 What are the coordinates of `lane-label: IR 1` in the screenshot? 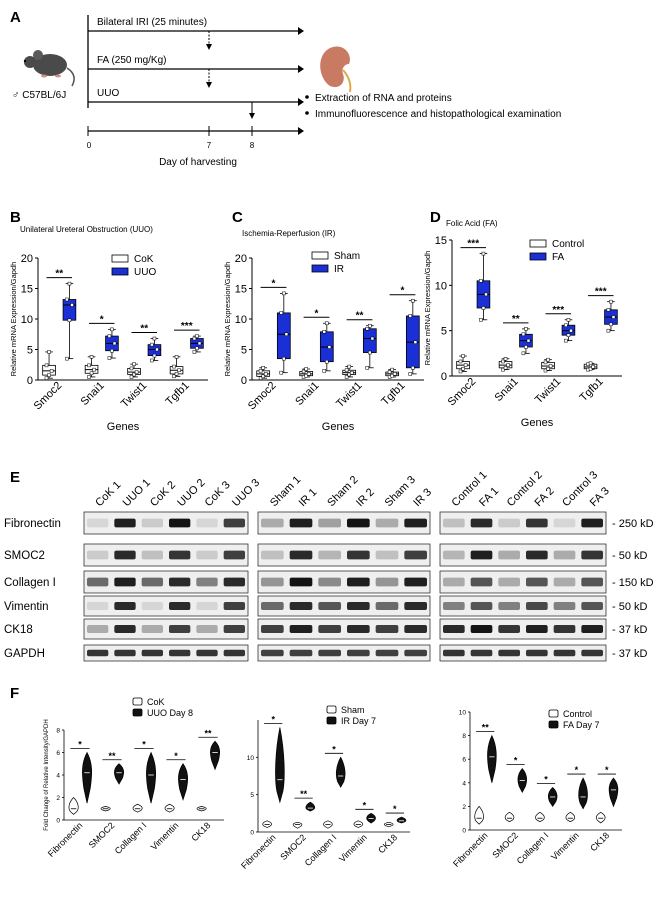 It's located at (308, 497).